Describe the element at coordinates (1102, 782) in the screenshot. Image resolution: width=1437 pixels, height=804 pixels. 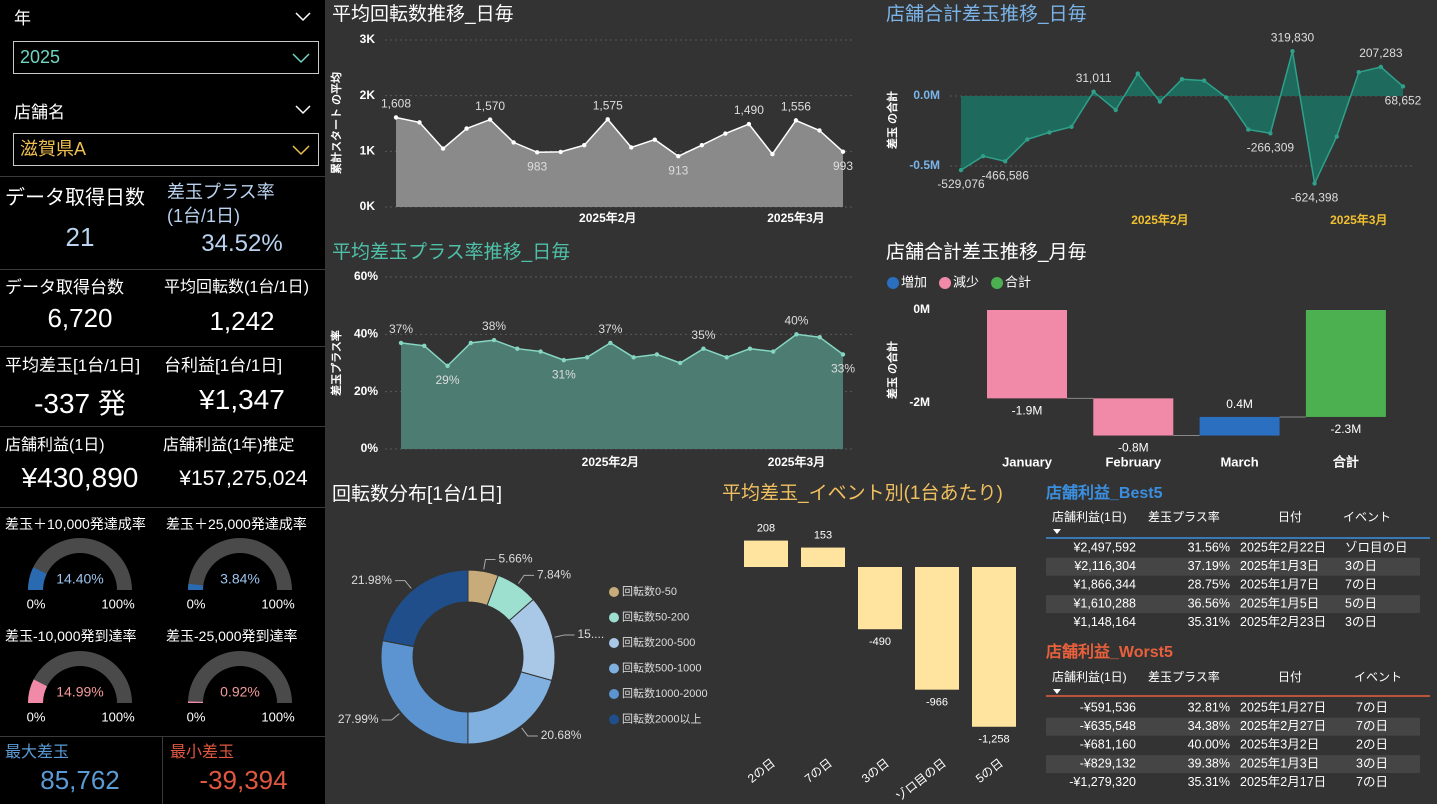
I see `table-cell: -¥1,279,320` at that location.